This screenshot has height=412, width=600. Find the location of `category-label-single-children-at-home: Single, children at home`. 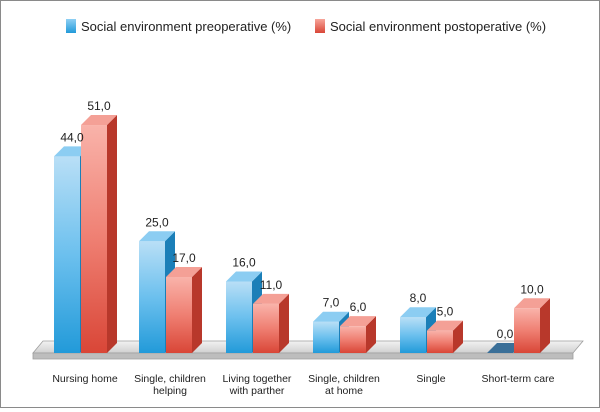

category-label-single-children-at-home: Single, children at home is located at coordinates (344, 385).